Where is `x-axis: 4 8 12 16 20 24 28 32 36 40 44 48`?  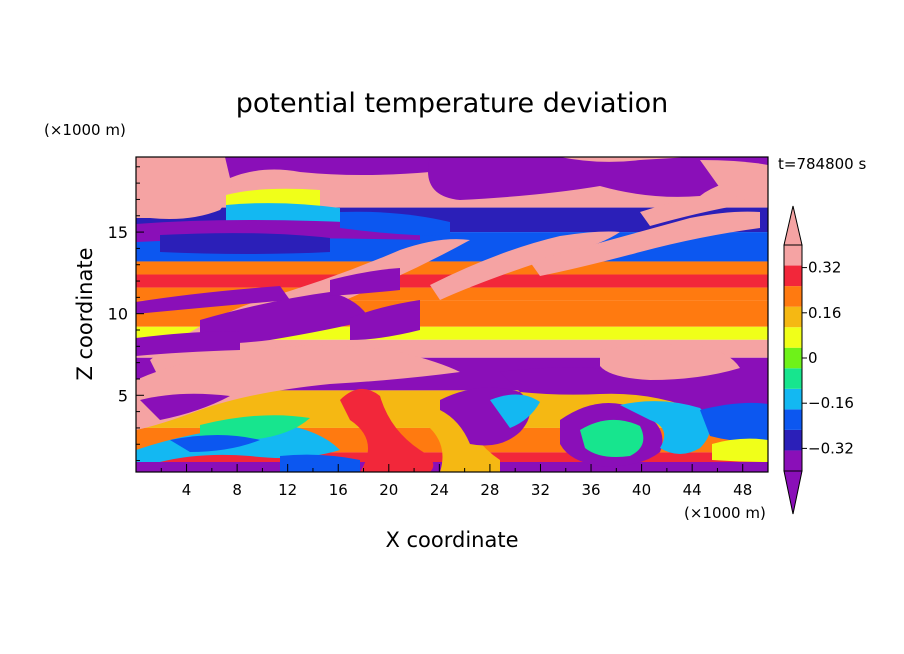 x-axis: 4 8 12 16 20 24 28 32 36 40 44 48 is located at coordinates (456, 481).